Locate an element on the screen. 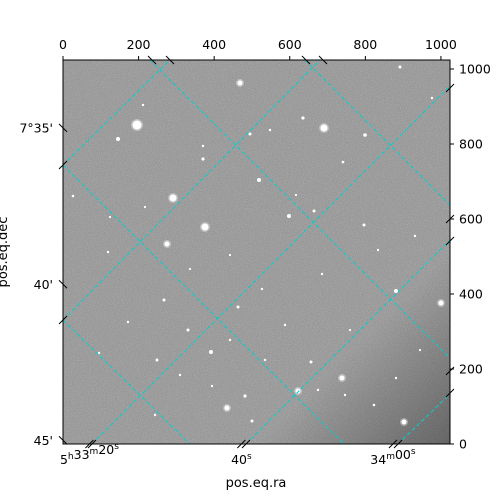  y-axis-title: pos.eq.dec is located at coordinates (5, 252).